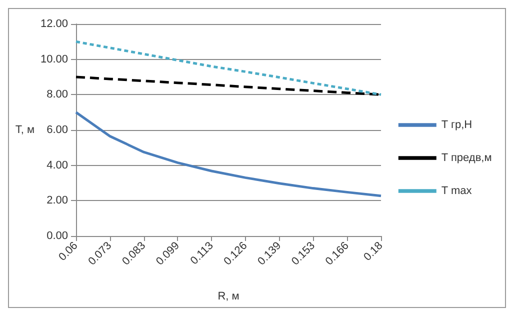  I want to click on line-series, so click(228, 68).